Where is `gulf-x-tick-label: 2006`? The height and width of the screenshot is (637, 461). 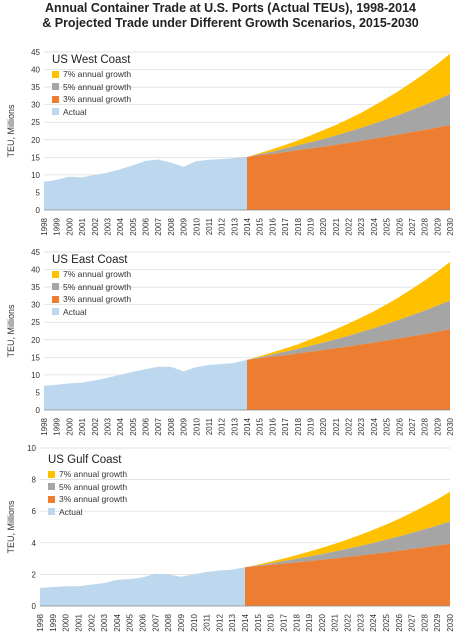 gulf-x-tick-label: 2006 is located at coordinates (143, 622).